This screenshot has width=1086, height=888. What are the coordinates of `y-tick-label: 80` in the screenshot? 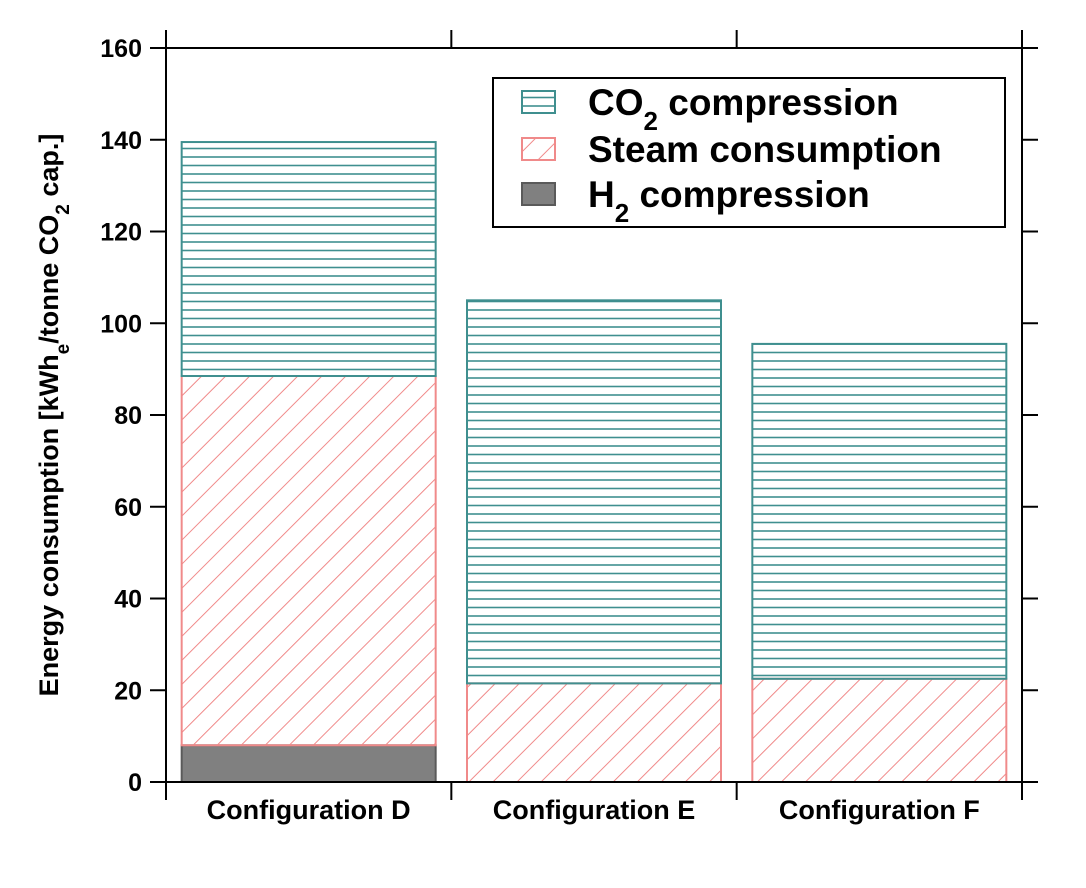 It's located at (128, 416).